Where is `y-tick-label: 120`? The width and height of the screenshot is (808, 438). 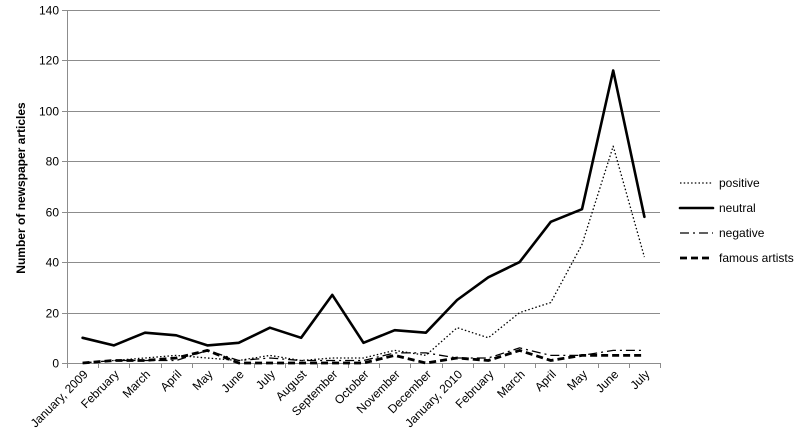 y-tick-label: 120 is located at coordinates (49, 61).